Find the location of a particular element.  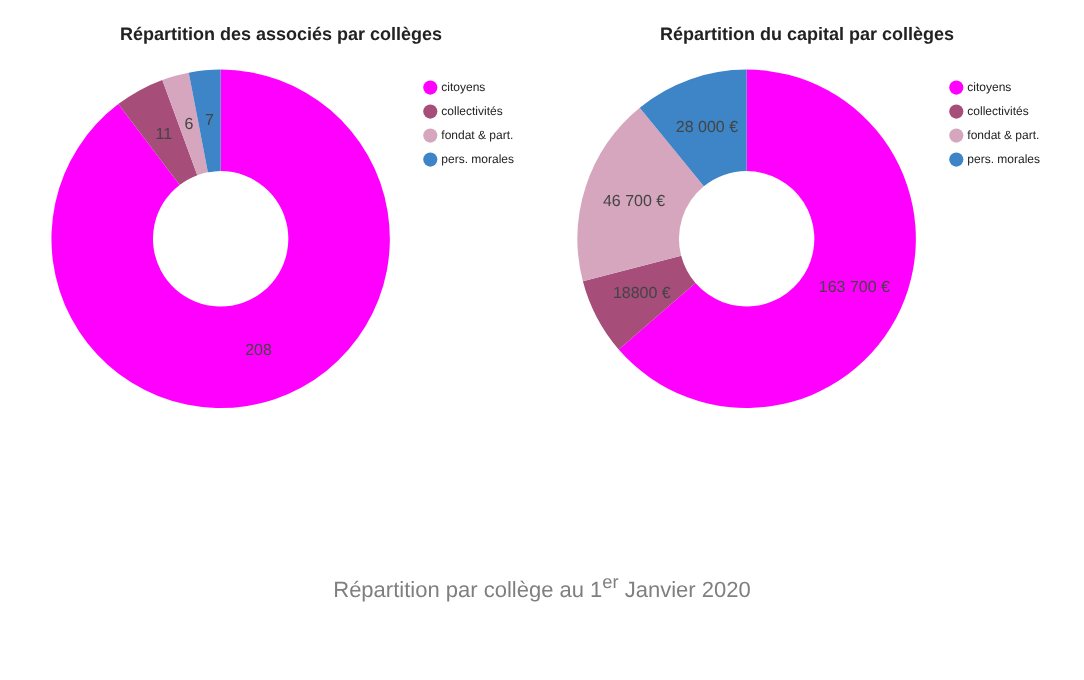

data-label: 208 is located at coordinates (259, 350).